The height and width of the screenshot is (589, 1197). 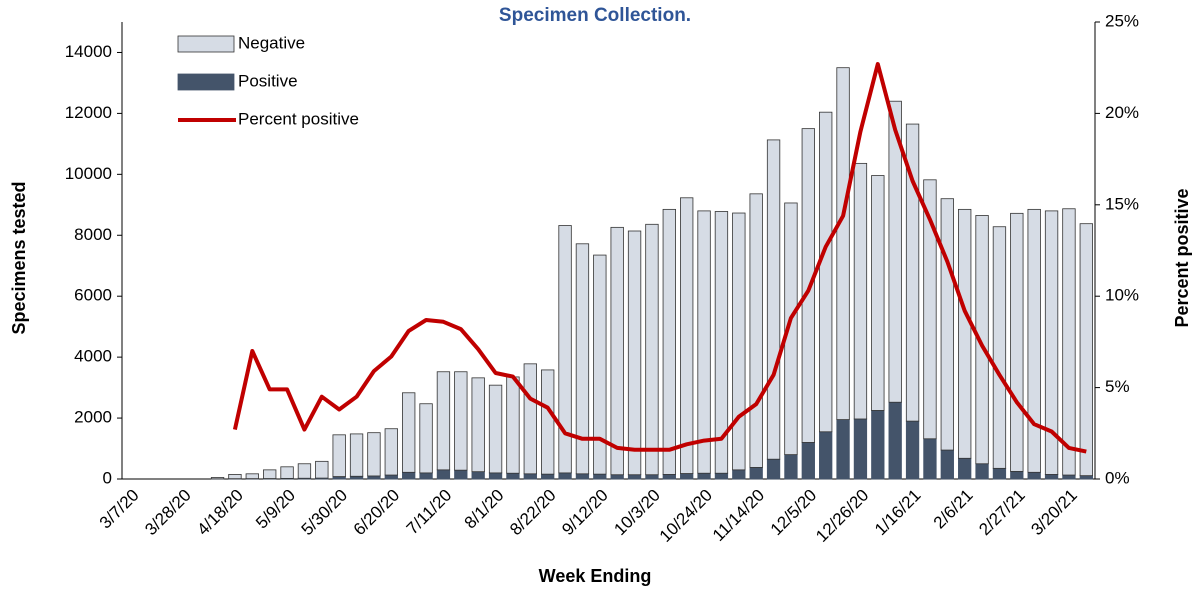 What do you see at coordinates (1002, 513) in the screenshot?
I see `x-tick-label: 2/27/21` at bounding box center [1002, 513].